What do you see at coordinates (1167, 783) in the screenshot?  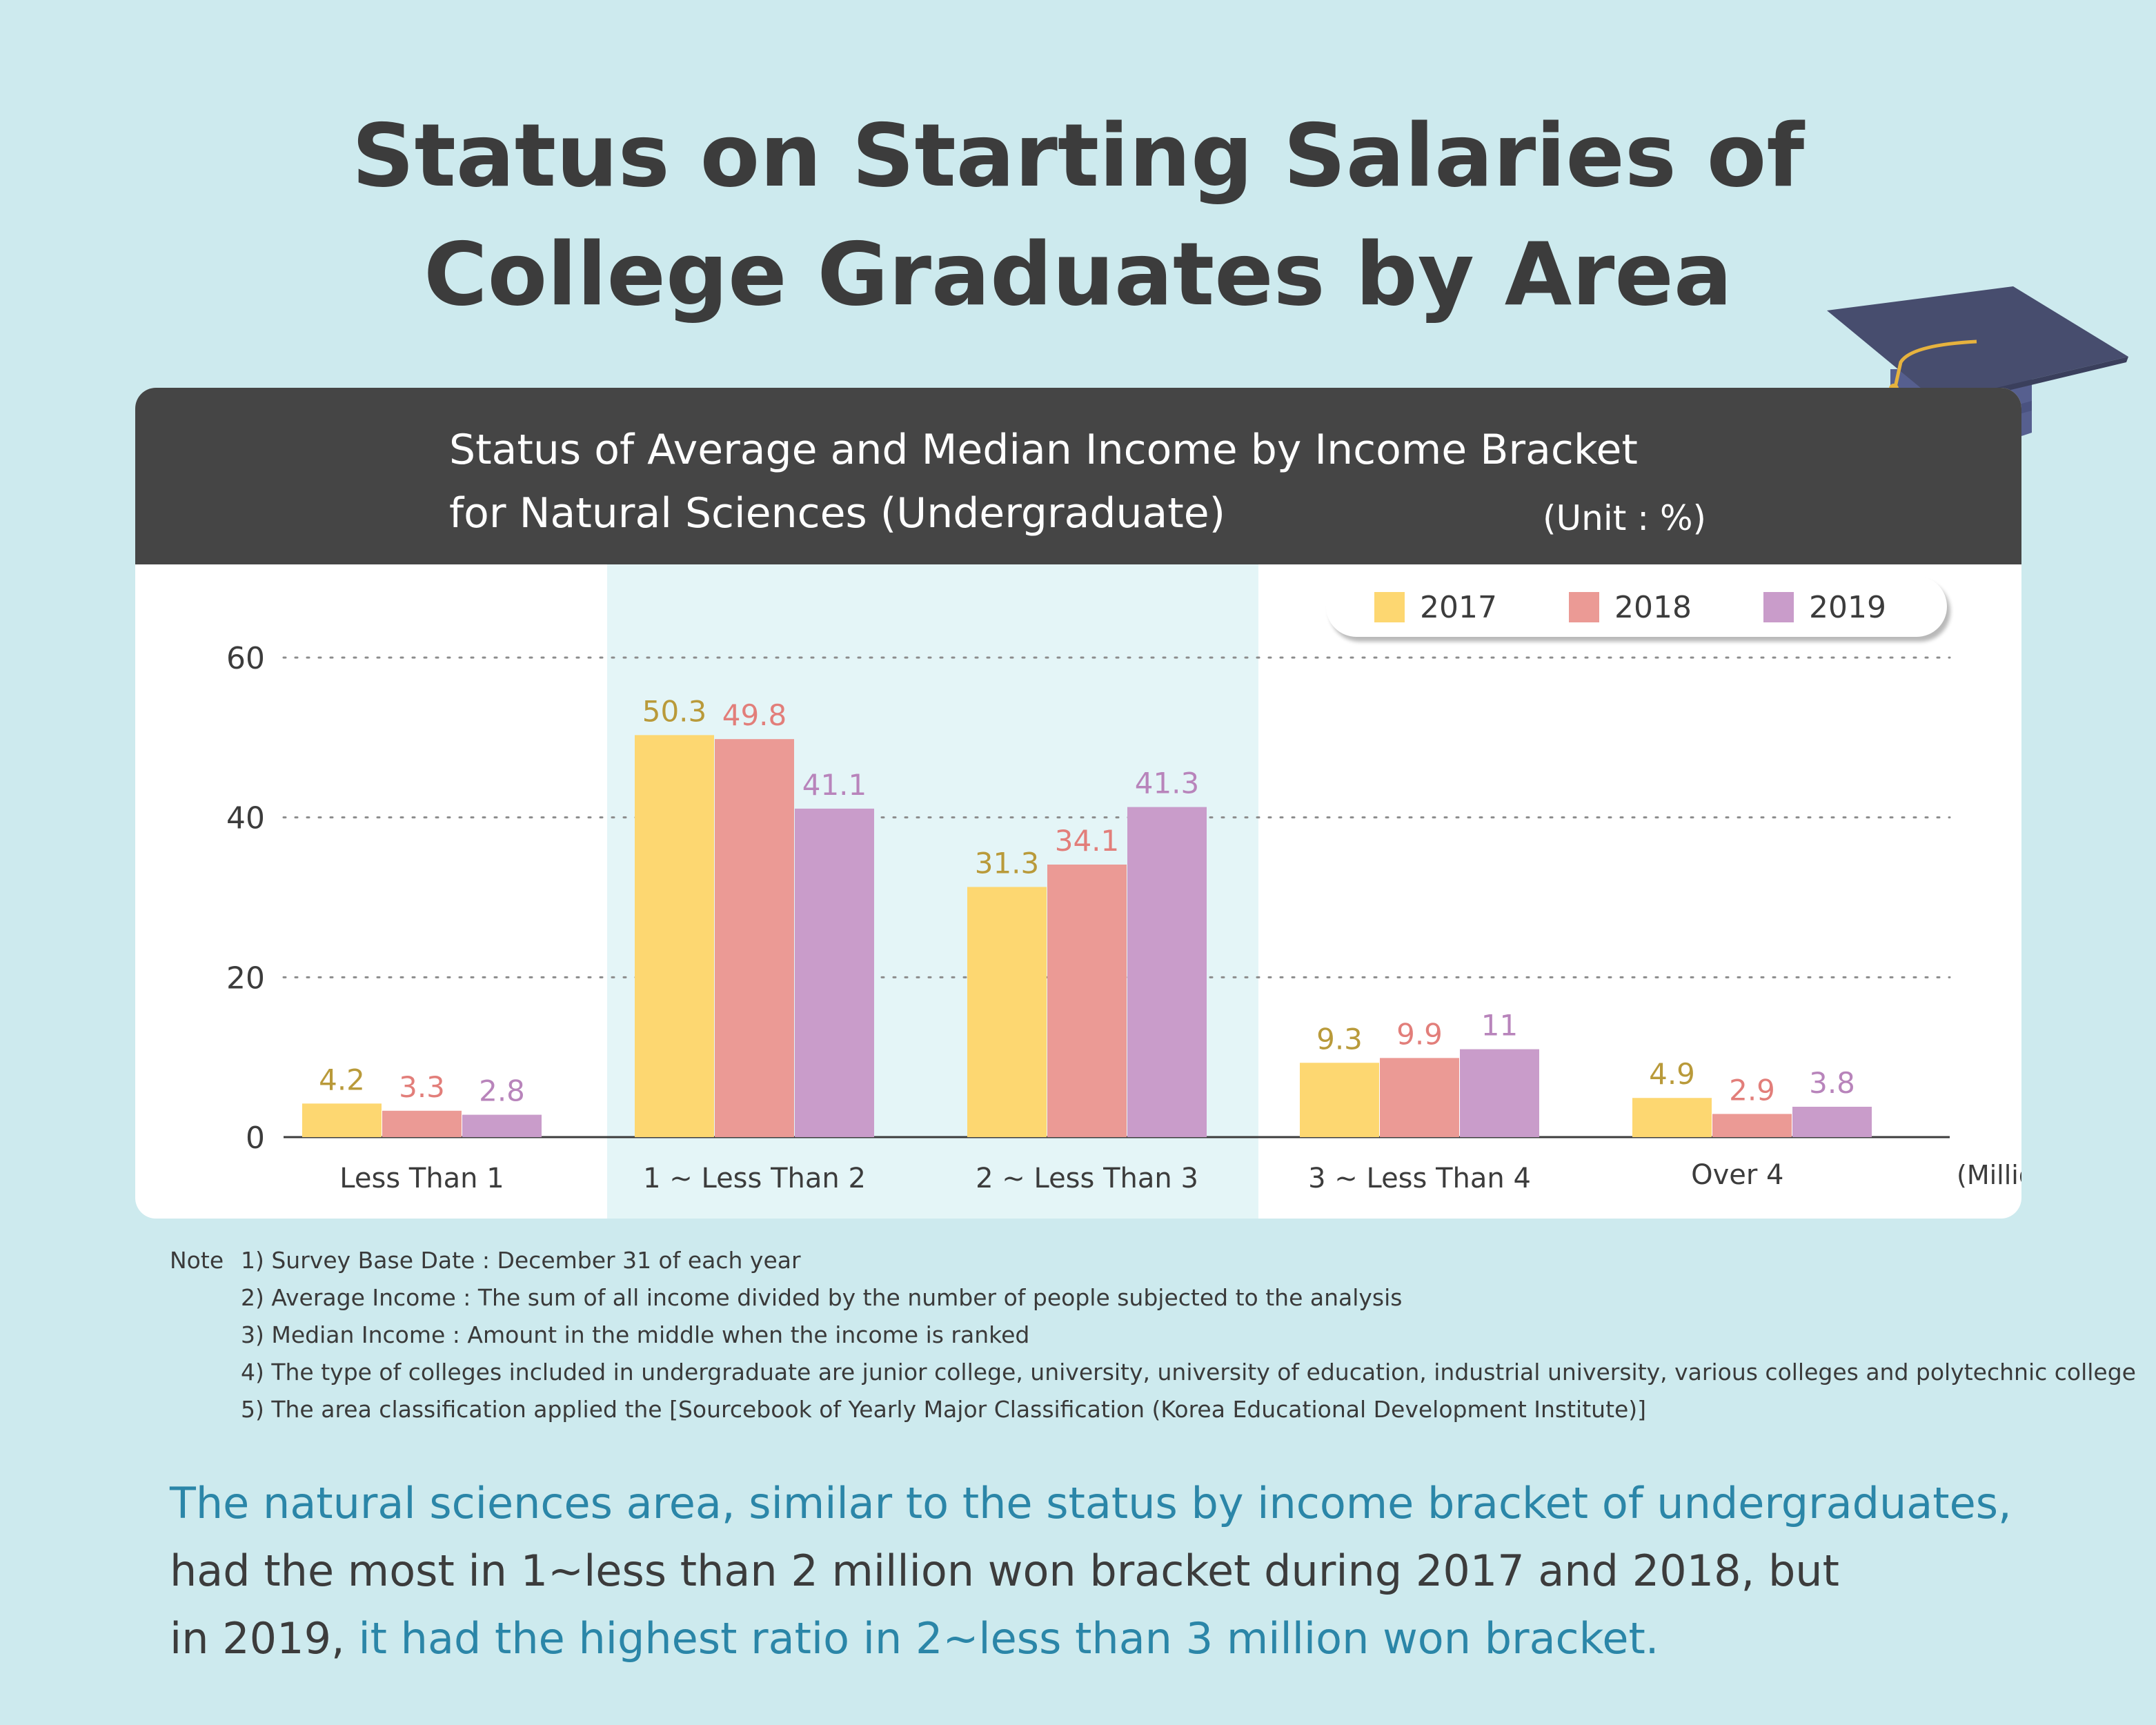 I see `data-label-2019: 41.3` at bounding box center [1167, 783].